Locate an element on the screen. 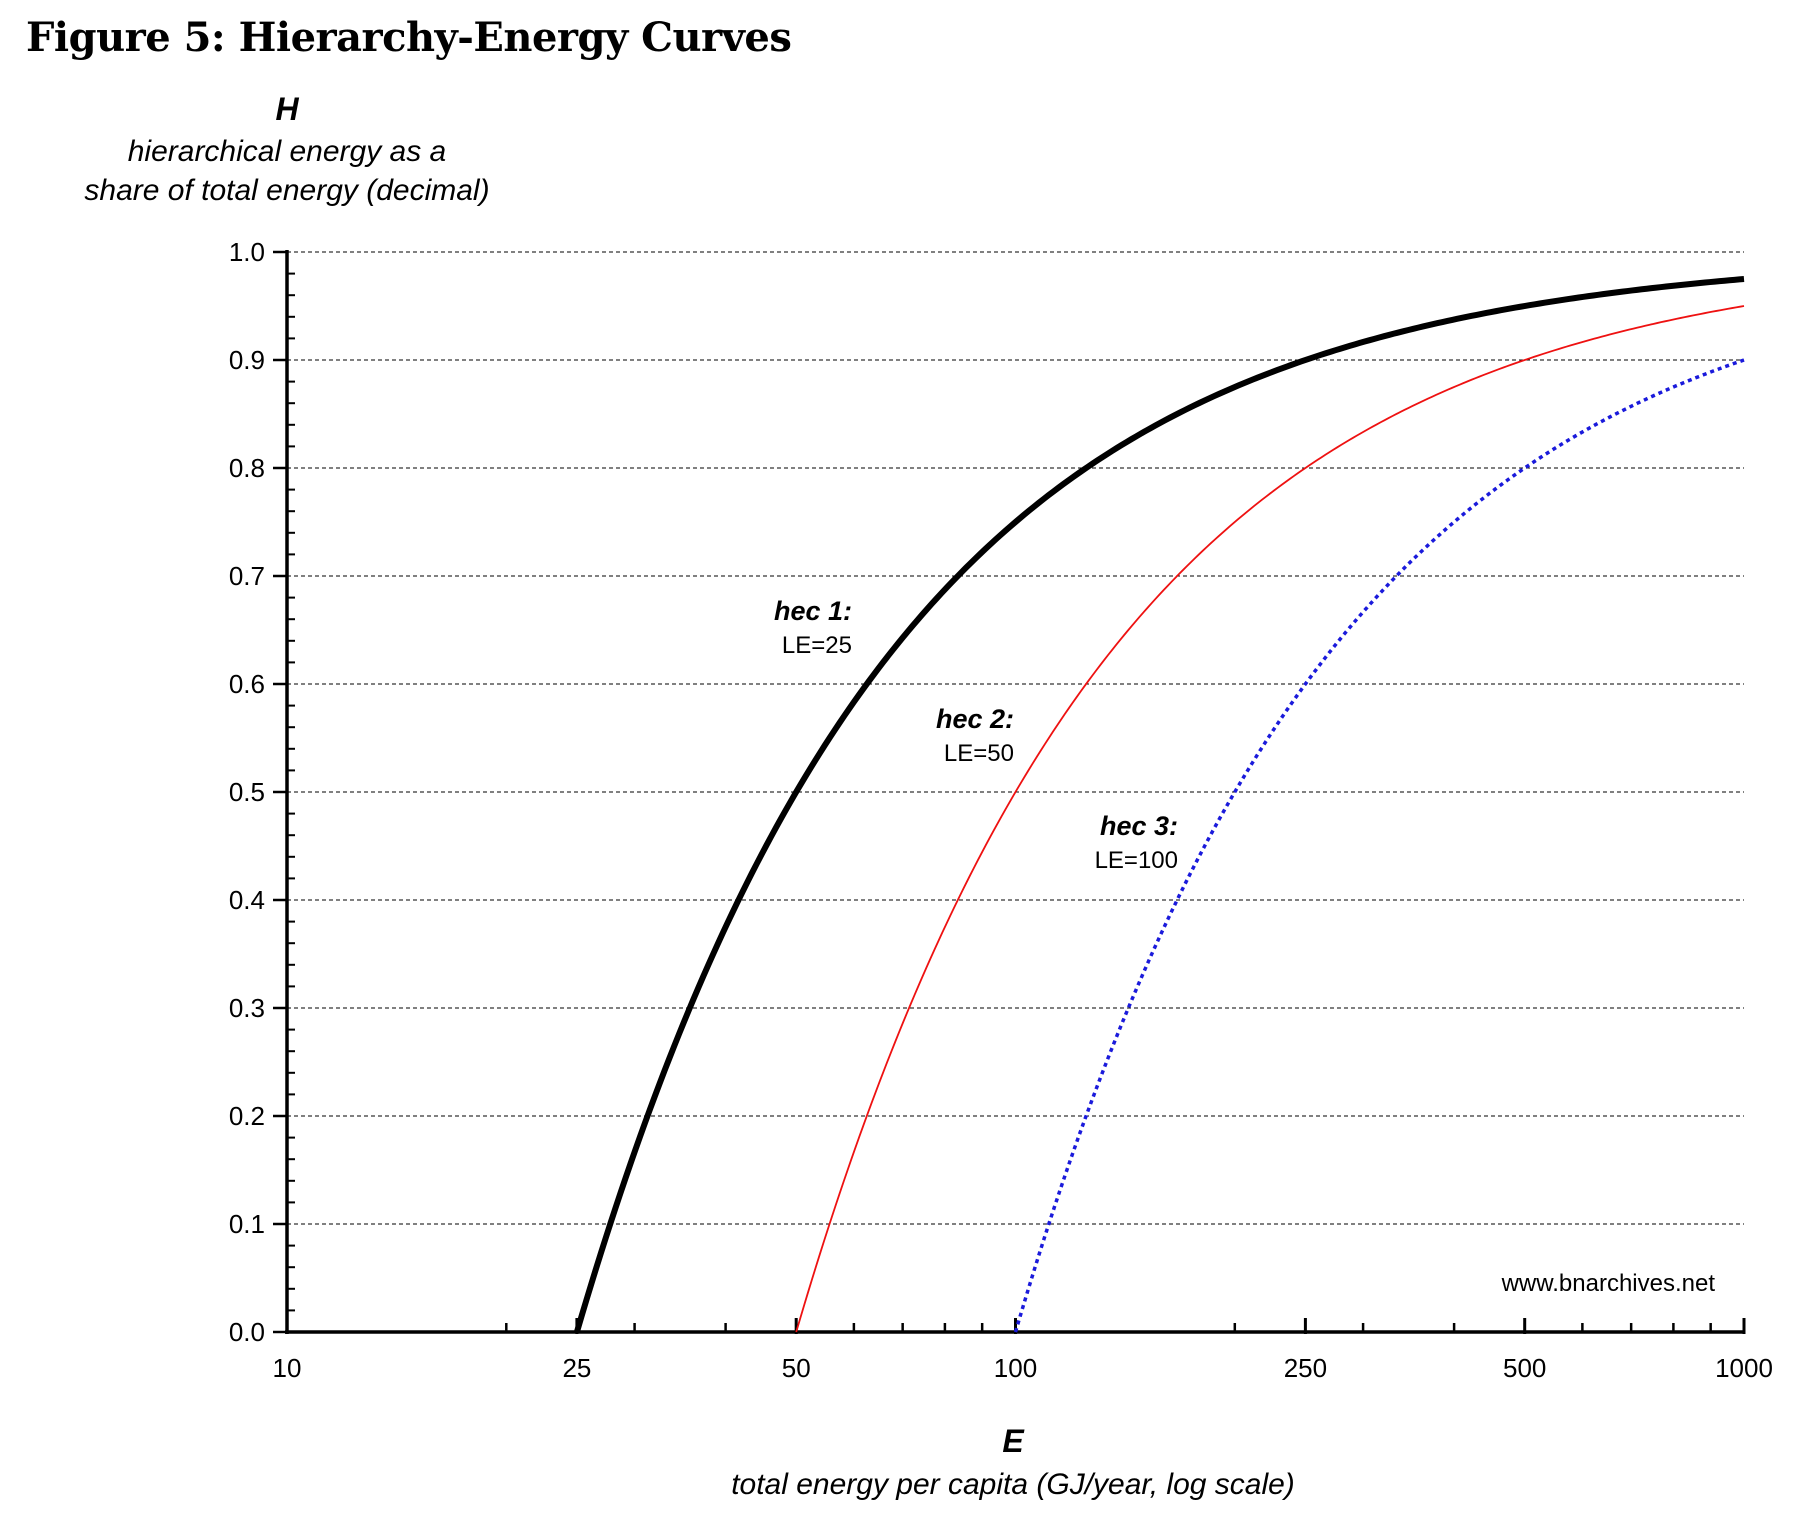  y-tick-label-10: 1.0 is located at coordinates (247, 252).